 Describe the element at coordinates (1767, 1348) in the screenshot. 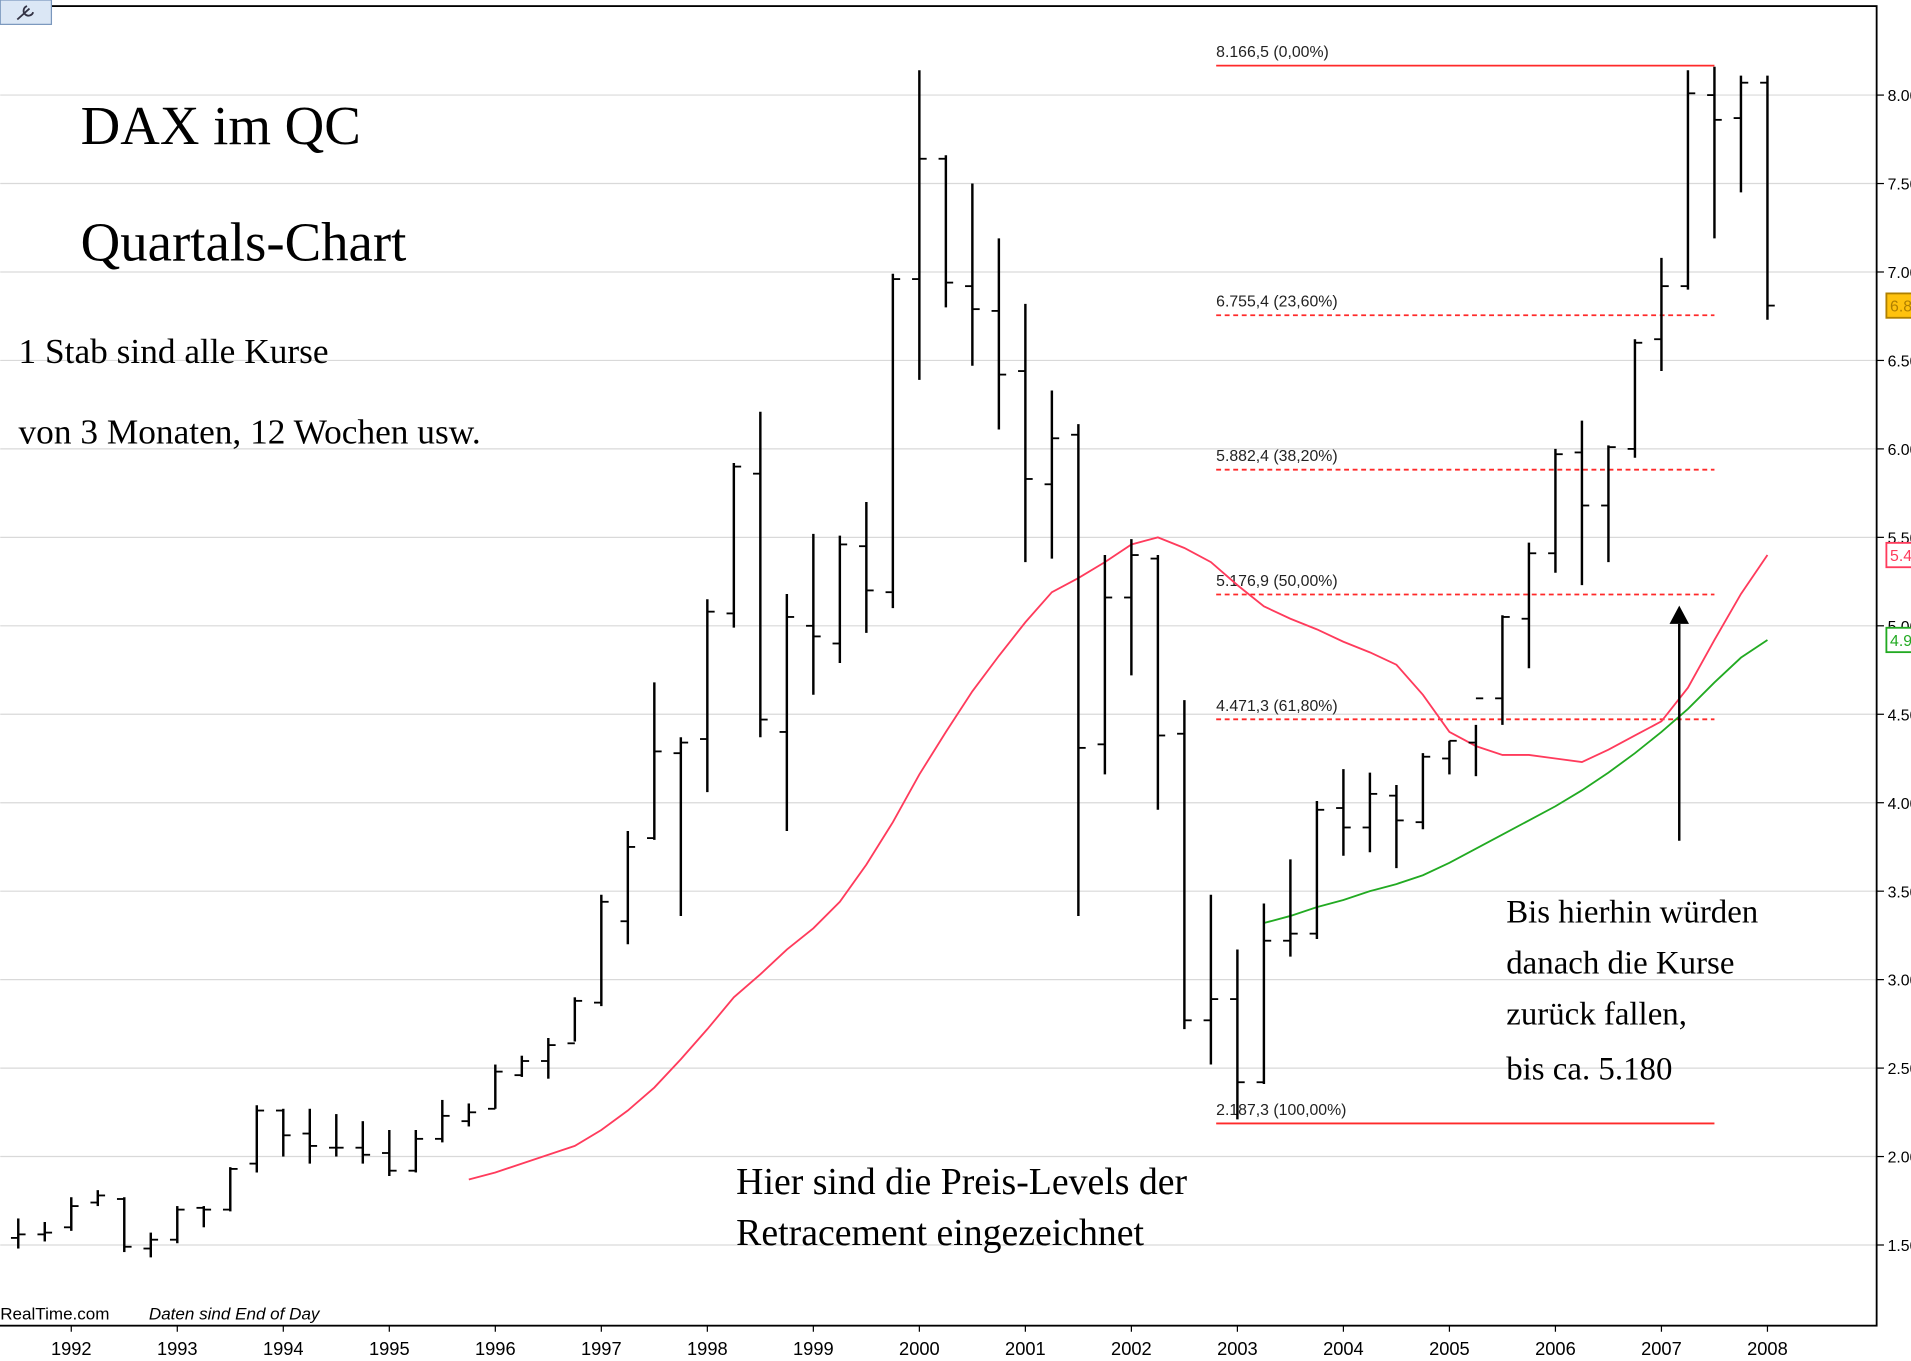

I see `x-tick-label: 2008` at that location.